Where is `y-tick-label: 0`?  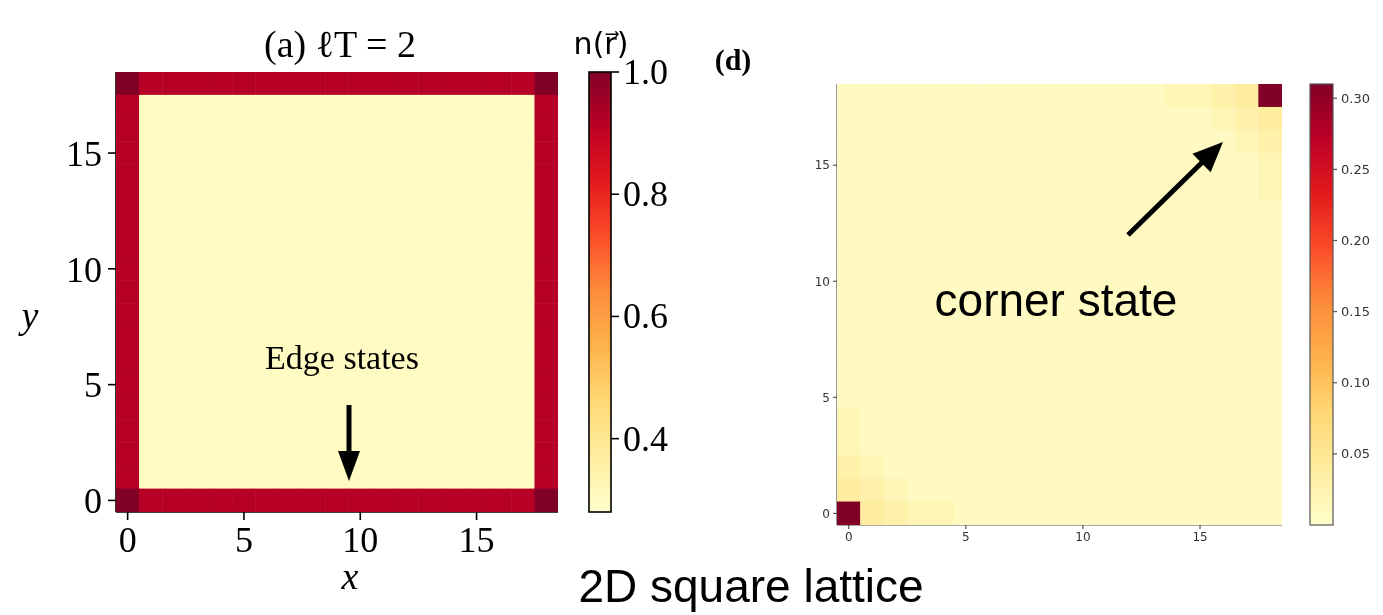 y-tick-label: 0 is located at coordinates (826, 513).